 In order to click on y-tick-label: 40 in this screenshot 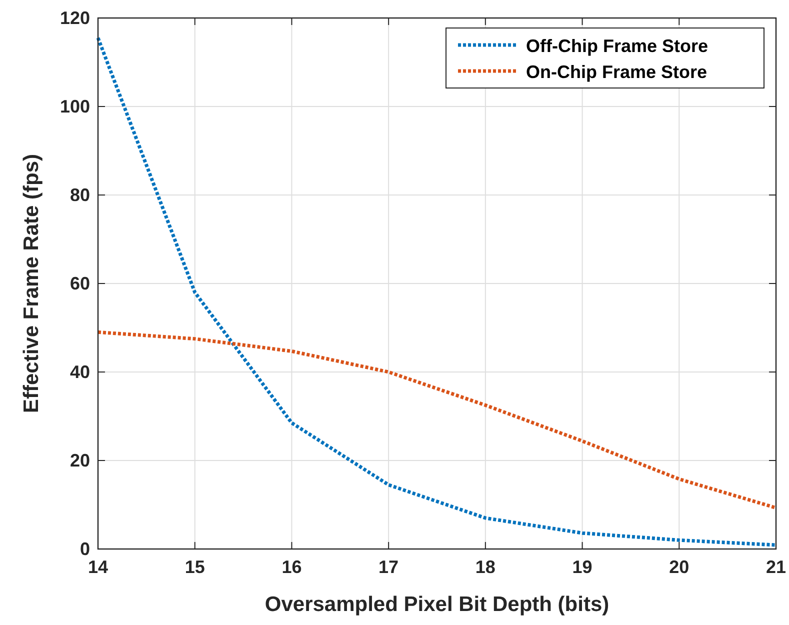, I will do `click(80, 372)`.